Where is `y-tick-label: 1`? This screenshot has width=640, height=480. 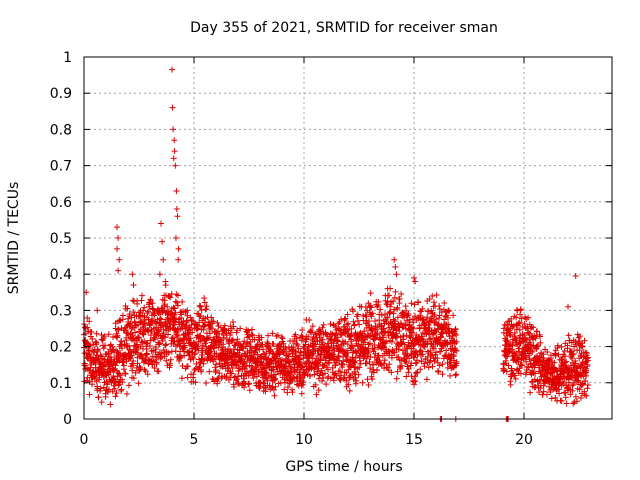 y-tick-label: 1 is located at coordinates (67, 58).